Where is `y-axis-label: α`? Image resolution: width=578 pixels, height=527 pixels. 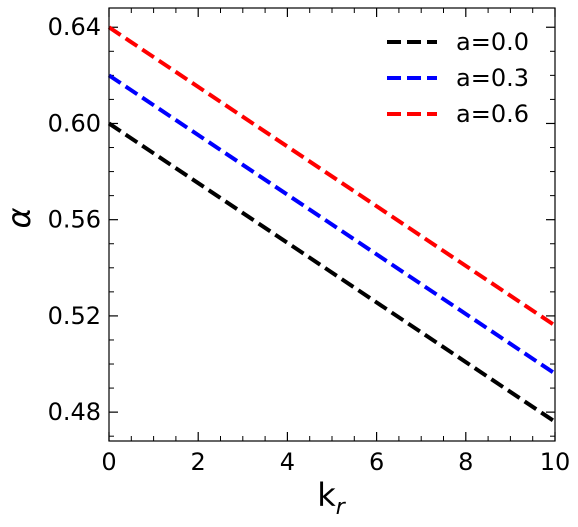
y-axis-label: α is located at coordinates (19, 217).